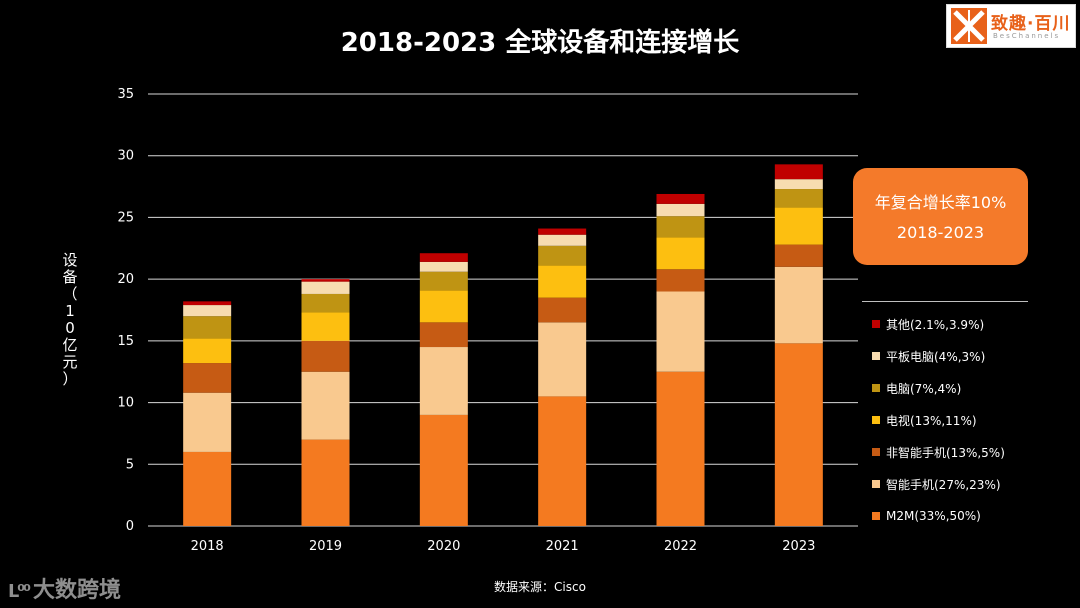 This screenshot has height=608, width=1080. I want to click on watermark-icon: ᒪ⁰⁰, so click(19, 591).